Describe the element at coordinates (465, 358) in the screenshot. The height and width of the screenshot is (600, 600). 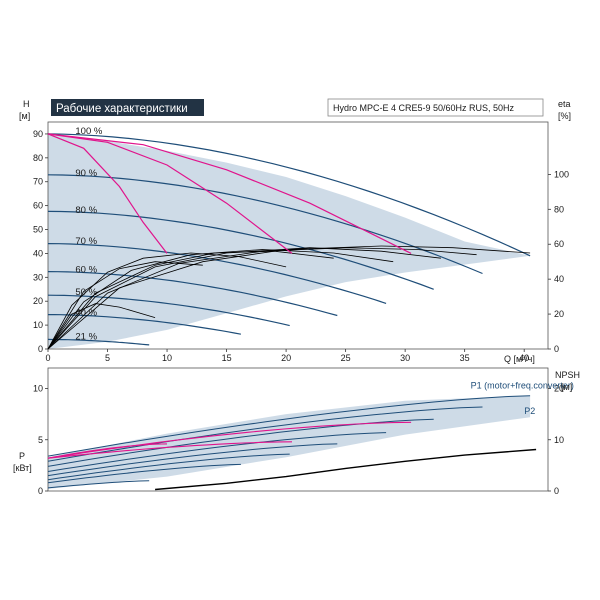
I see `x-tick-label: 35` at that location.